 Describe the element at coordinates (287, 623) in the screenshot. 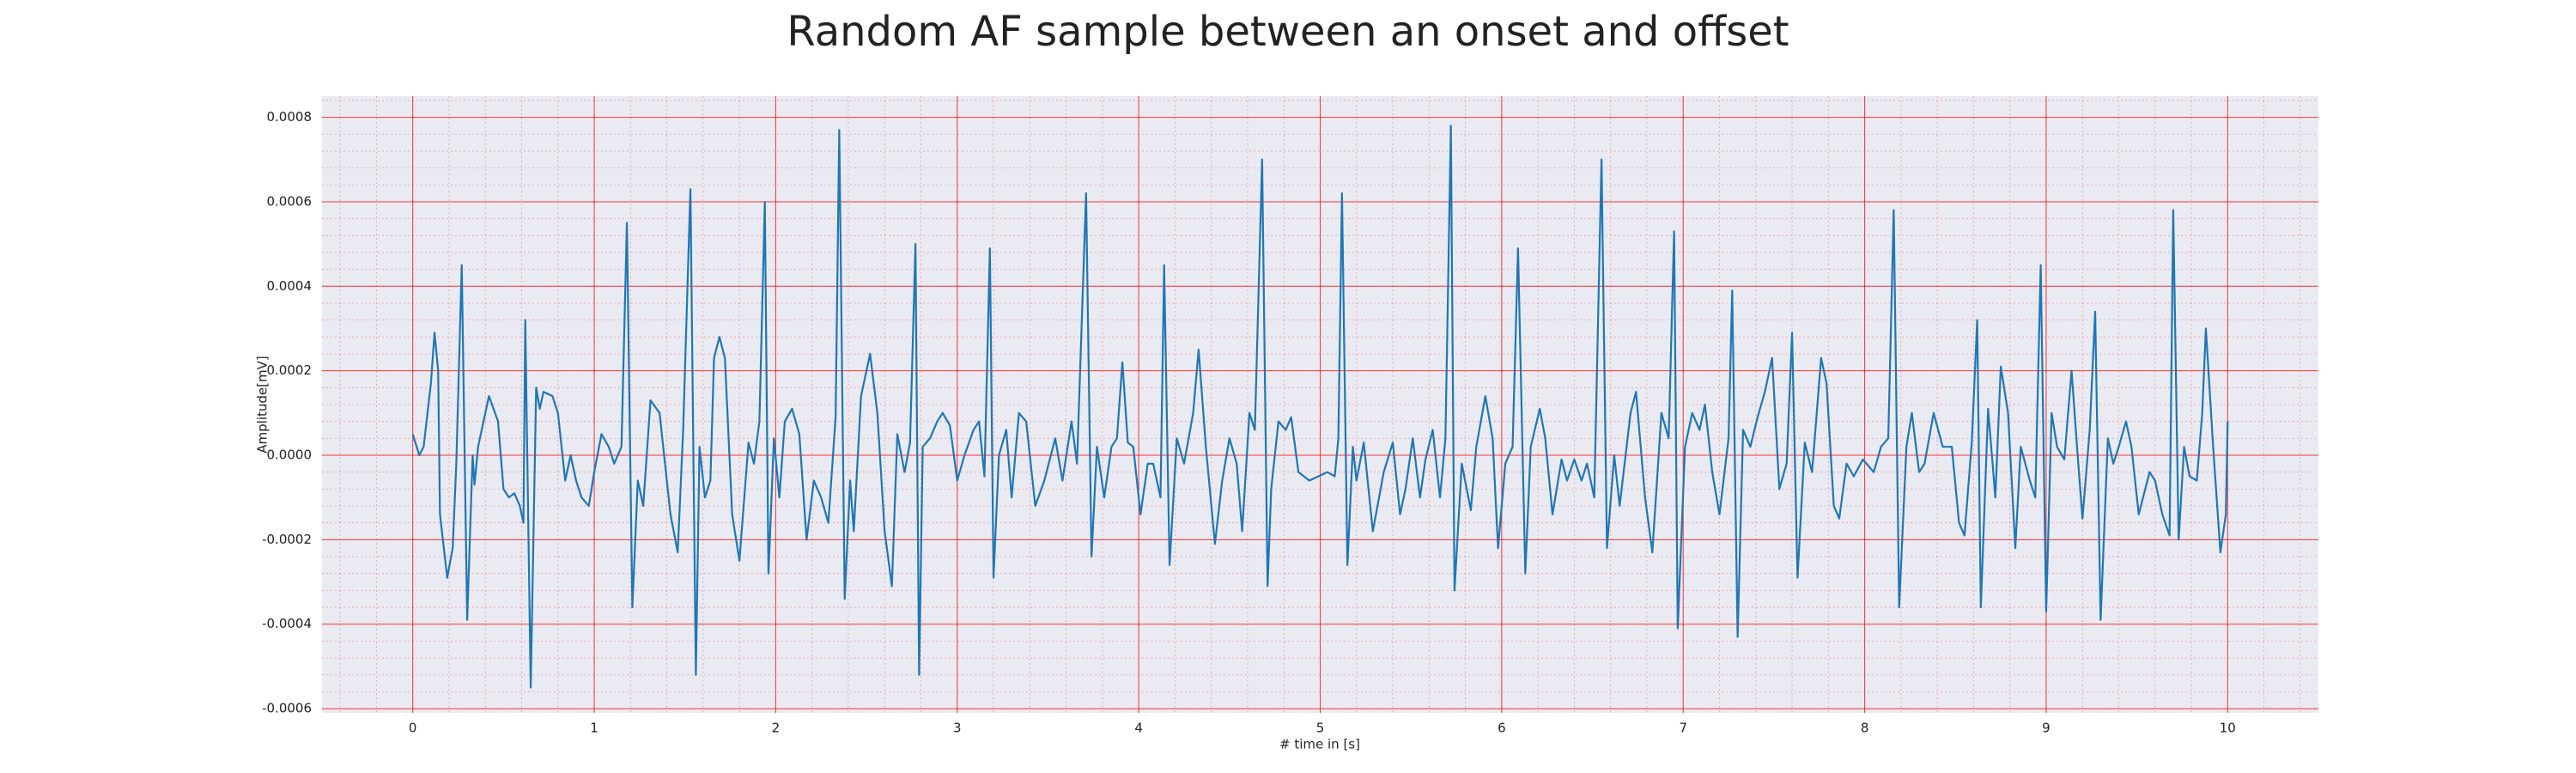

I see `y-tick-label: -0.0004` at that location.